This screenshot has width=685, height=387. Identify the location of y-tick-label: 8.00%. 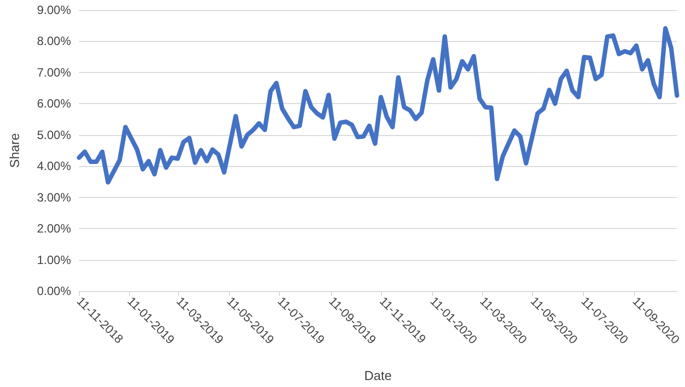
(54, 41).